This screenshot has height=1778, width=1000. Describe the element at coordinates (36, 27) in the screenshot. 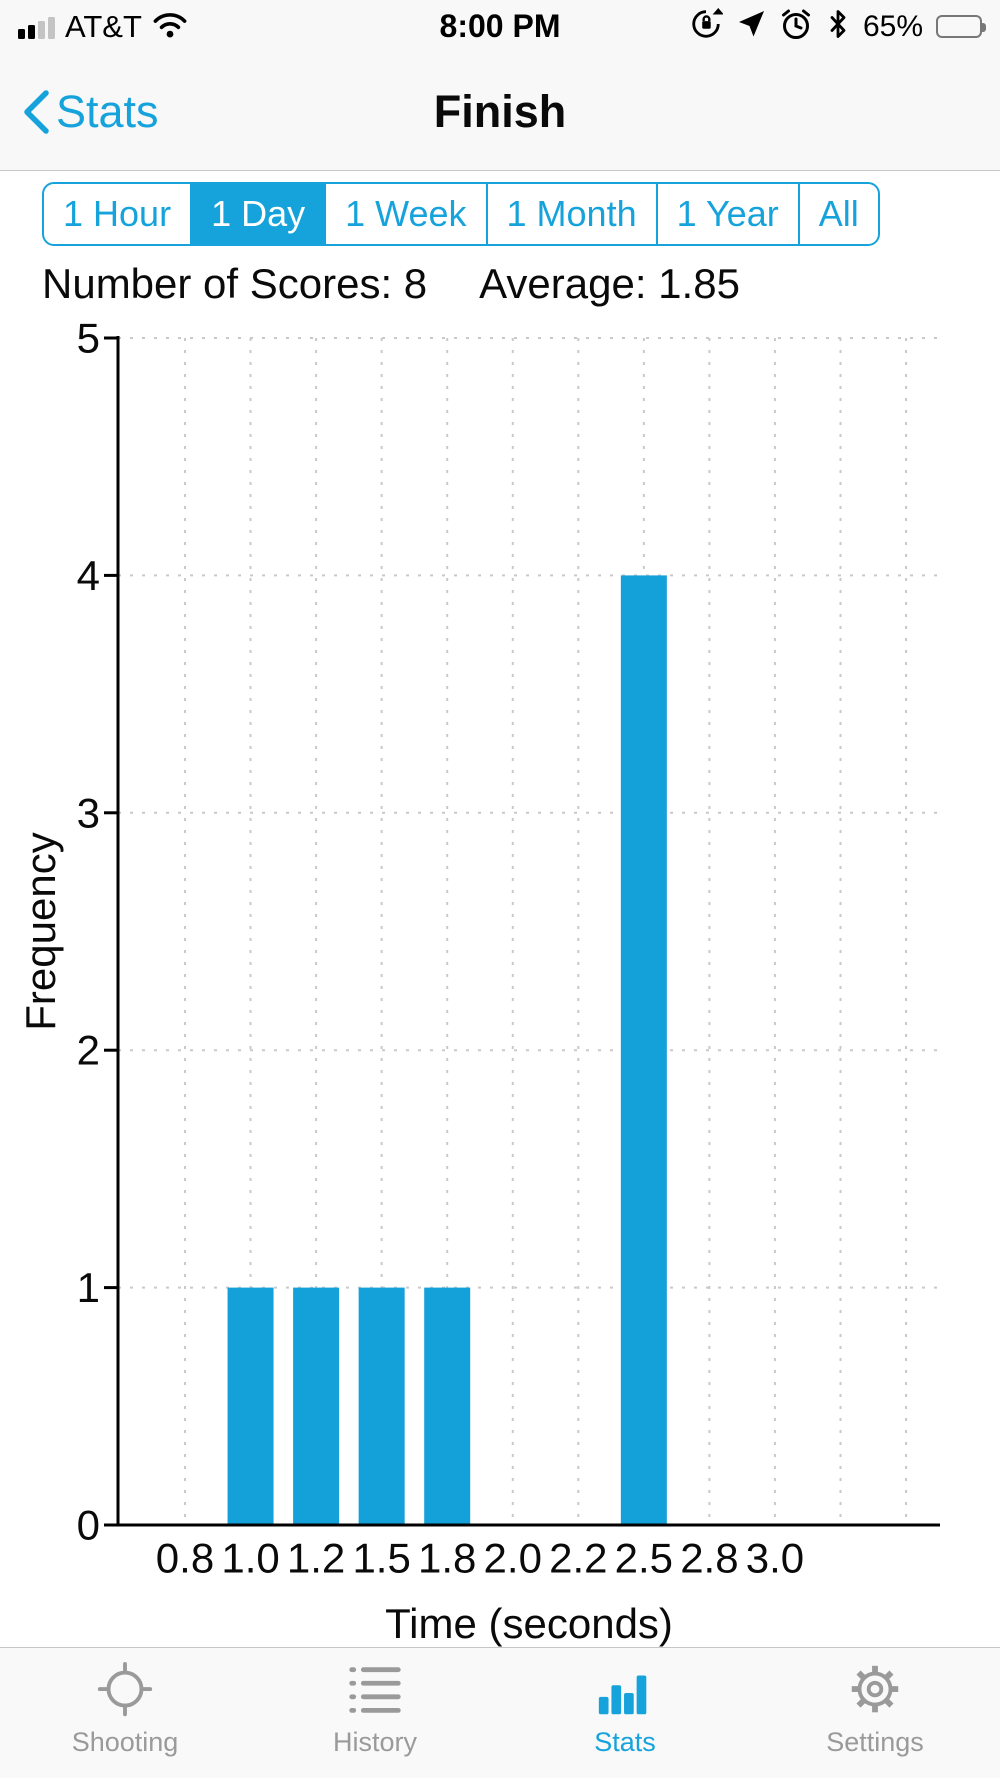

I see `cell-signal-icon` at that location.